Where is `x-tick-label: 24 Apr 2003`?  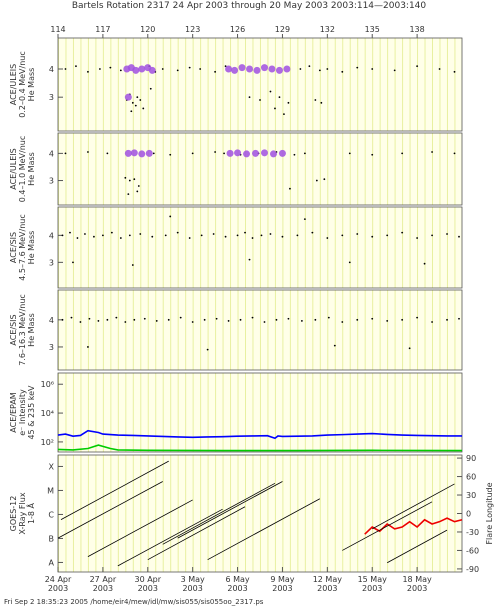
x-tick-label: 24 Apr 2003 is located at coordinates (58, 584).